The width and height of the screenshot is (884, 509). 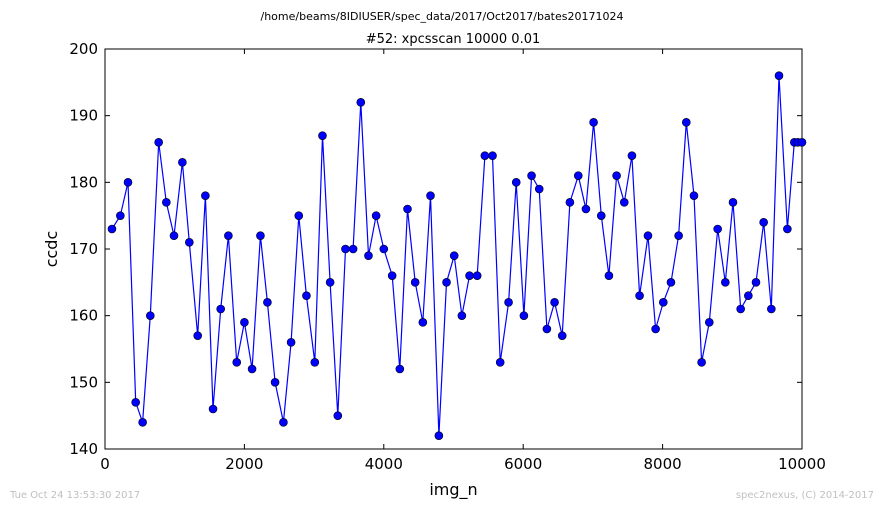 What do you see at coordinates (51, 249) in the screenshot?
I see `y-axis-label: ccdc` at bounding box center [51, 249].